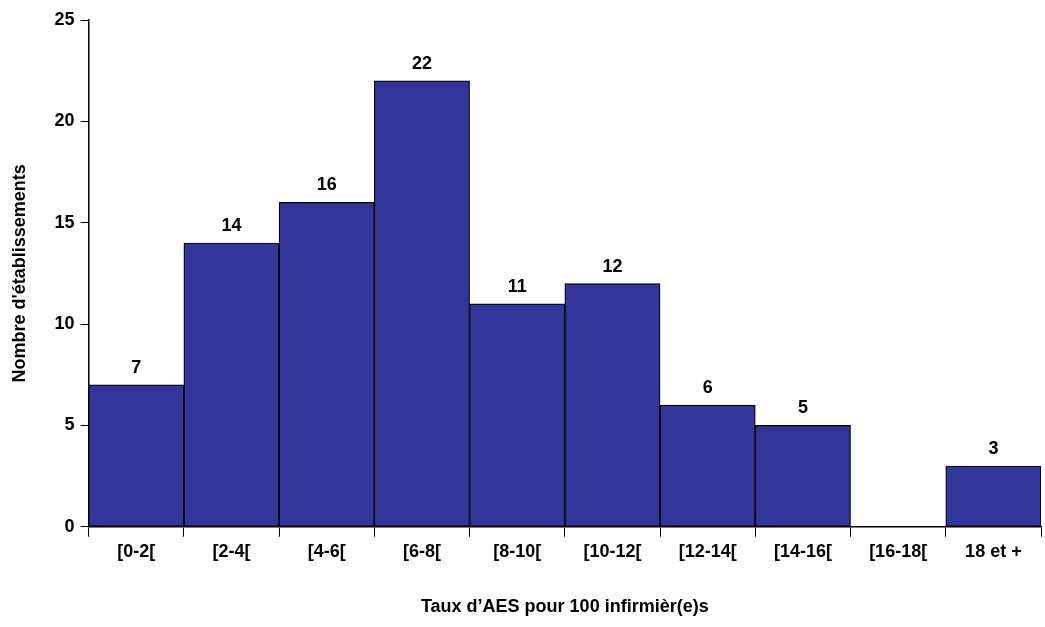 Image resolution: width=1045 pixels, height=627 pixels. What do you see at coordinates (993, 447) in the screenshot?
I see `data-label: 3` at bounding box center [993, 447].